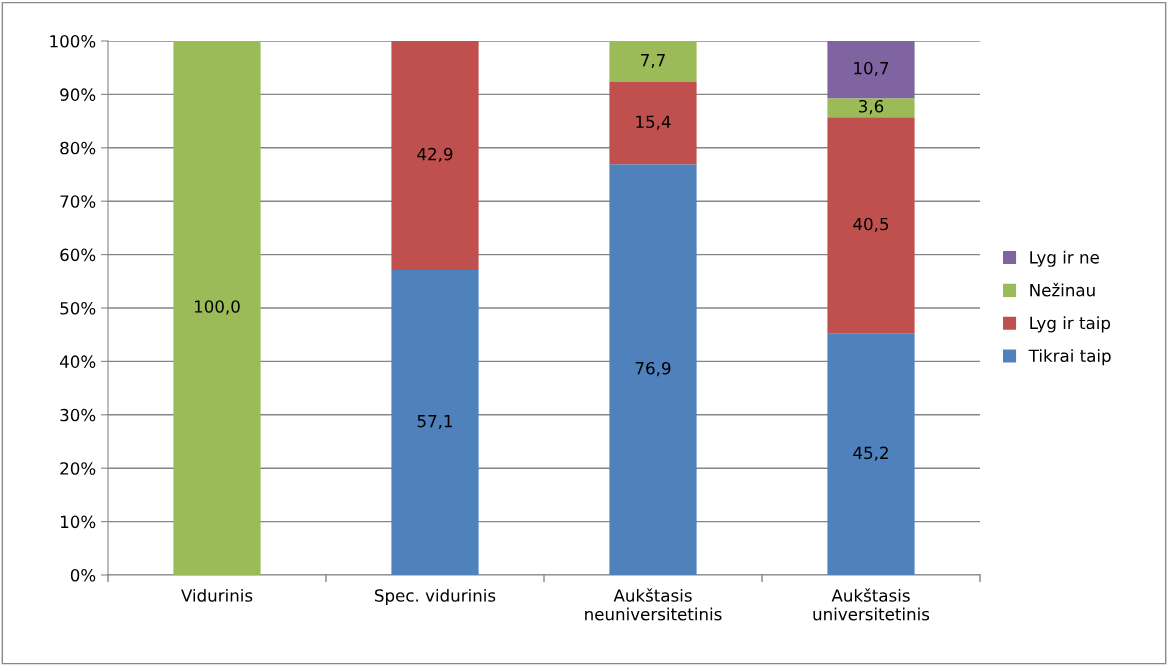  What do you see at coordinates (83, 575) in the screenshot?
I see `y-tick-label: 0%` at bounding box center [83, 575].